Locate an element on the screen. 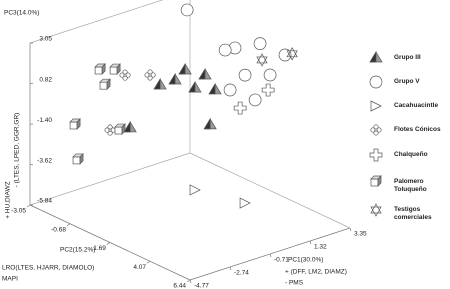  annotation: + HU,DIAWZ is located at coordinates (8, 200).